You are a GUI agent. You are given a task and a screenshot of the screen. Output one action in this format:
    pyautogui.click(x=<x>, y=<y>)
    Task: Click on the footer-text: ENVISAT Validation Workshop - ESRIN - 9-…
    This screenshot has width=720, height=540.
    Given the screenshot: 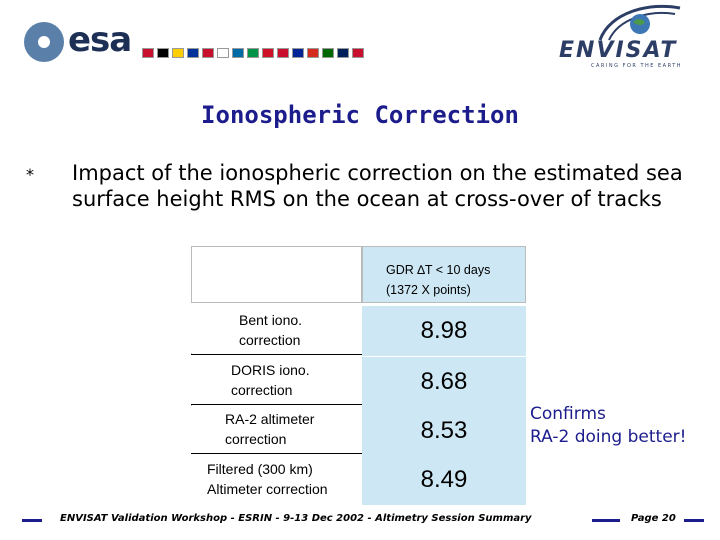 What is the action you would take?
    pyautogui.click(x=296, y=518)
    